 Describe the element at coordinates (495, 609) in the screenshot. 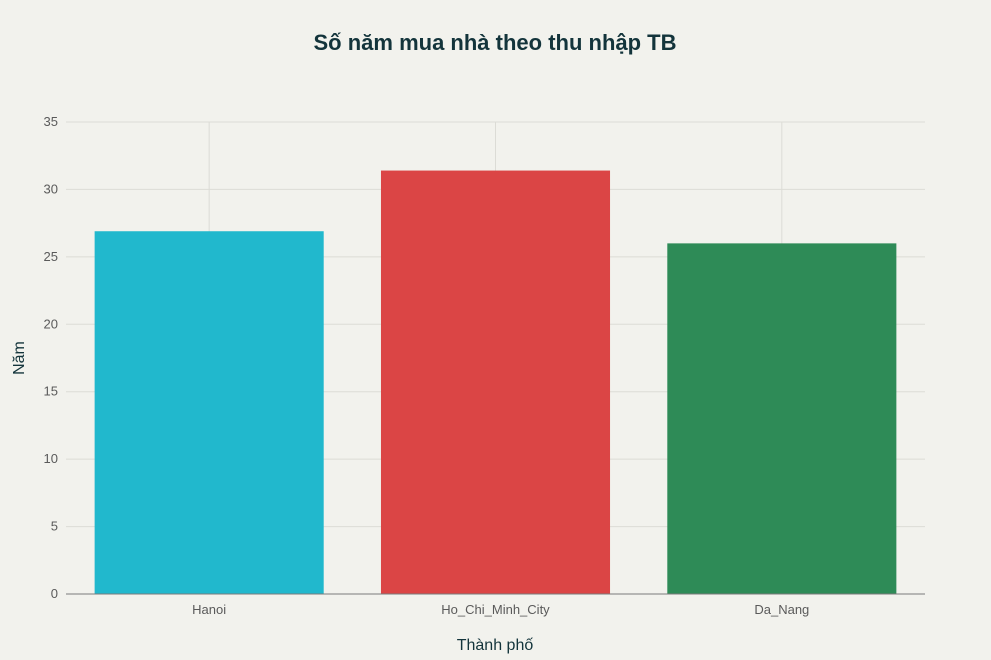

I see `x-tick-label: Ho_Chi_Minh_City` at that location.